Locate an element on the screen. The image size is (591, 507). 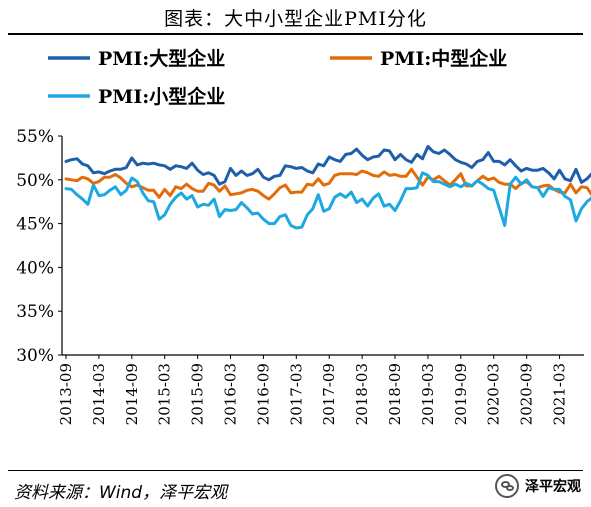
top-rule is located at coordinates (295, 34).